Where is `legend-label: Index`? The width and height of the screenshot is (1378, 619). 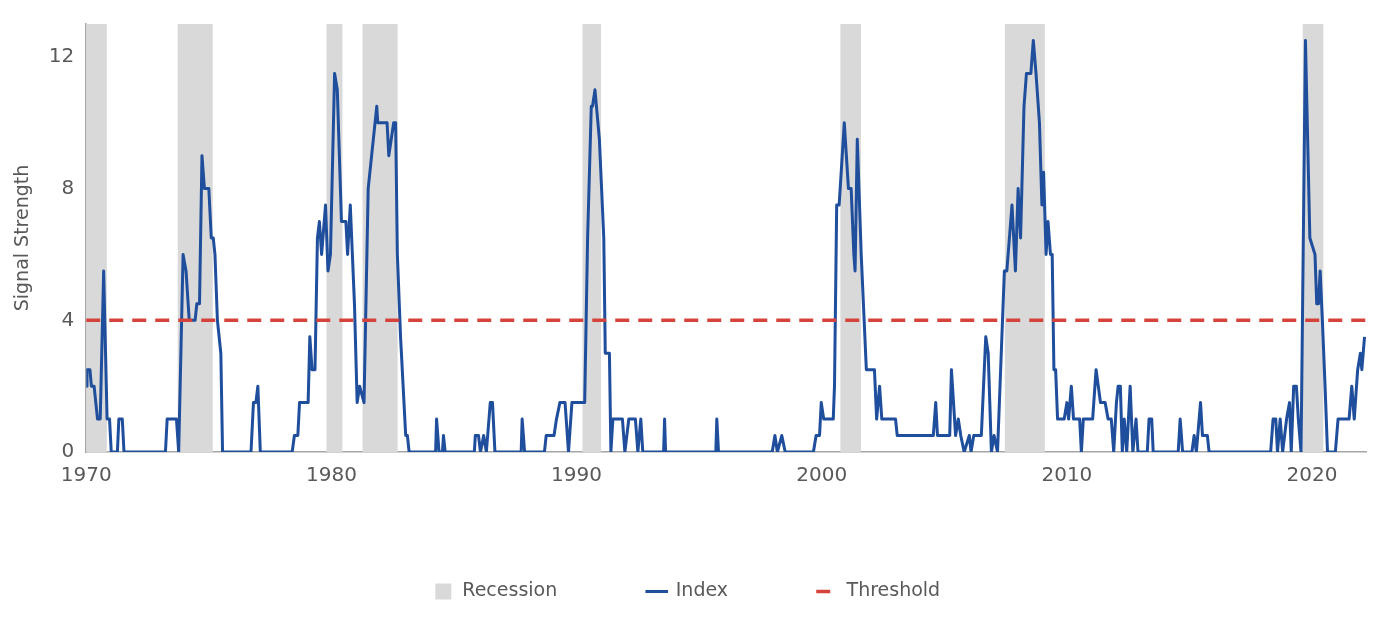
legend-label: Index is located at coordinates (702, 589).